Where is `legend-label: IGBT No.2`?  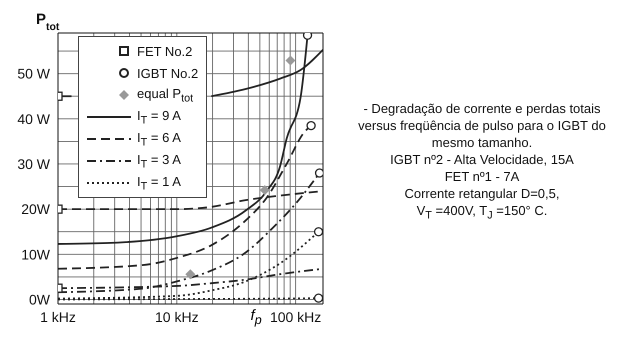
legend-label: IGBT No.2 is located at coordinates (167, 73).